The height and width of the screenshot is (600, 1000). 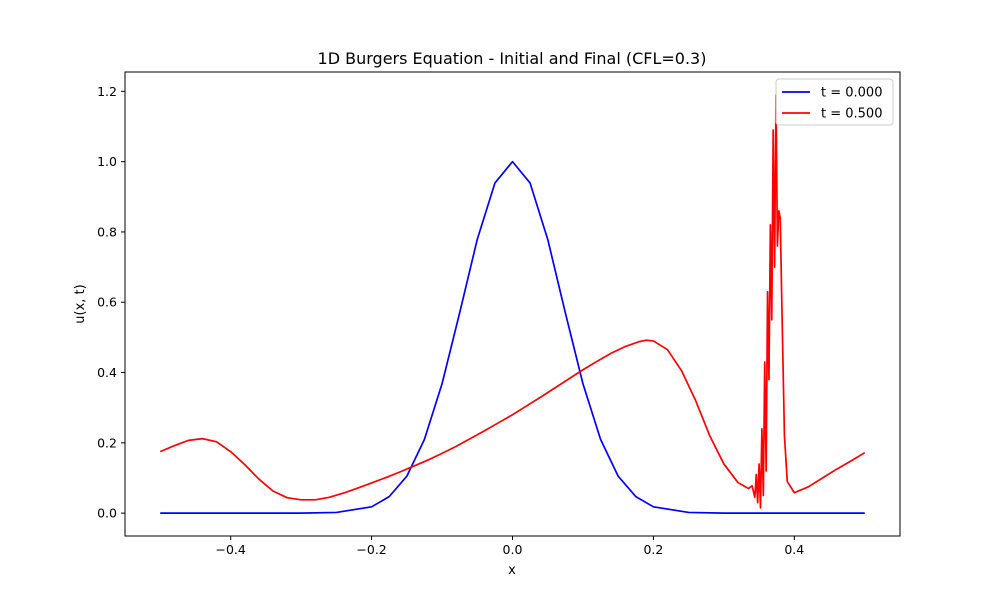 What do you see at coordinates (851, 93) in the screenshot?
I see `legend-label-0: t = 0.000` at bounding box center [851, 93].